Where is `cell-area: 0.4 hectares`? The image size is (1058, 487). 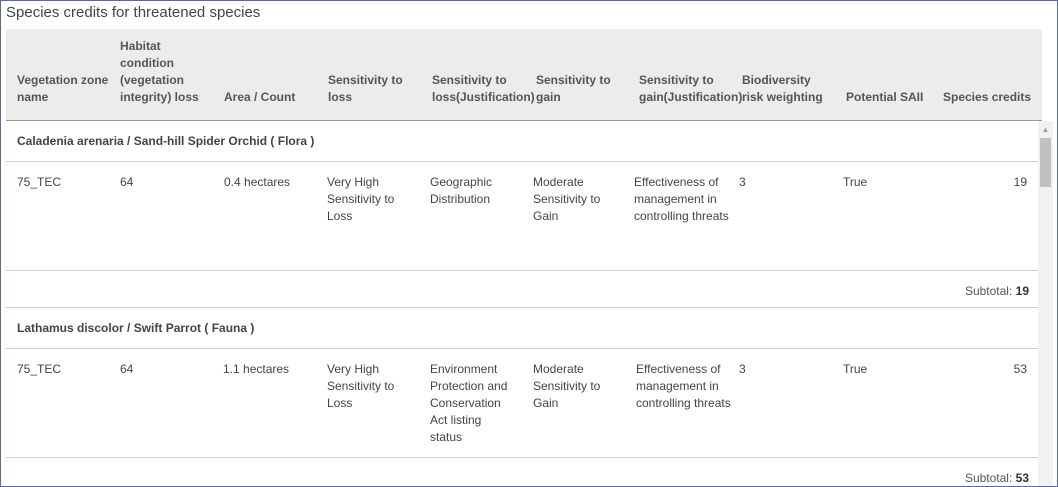 cell-area: 0.4 hectares is located at coordinates (257, 182).